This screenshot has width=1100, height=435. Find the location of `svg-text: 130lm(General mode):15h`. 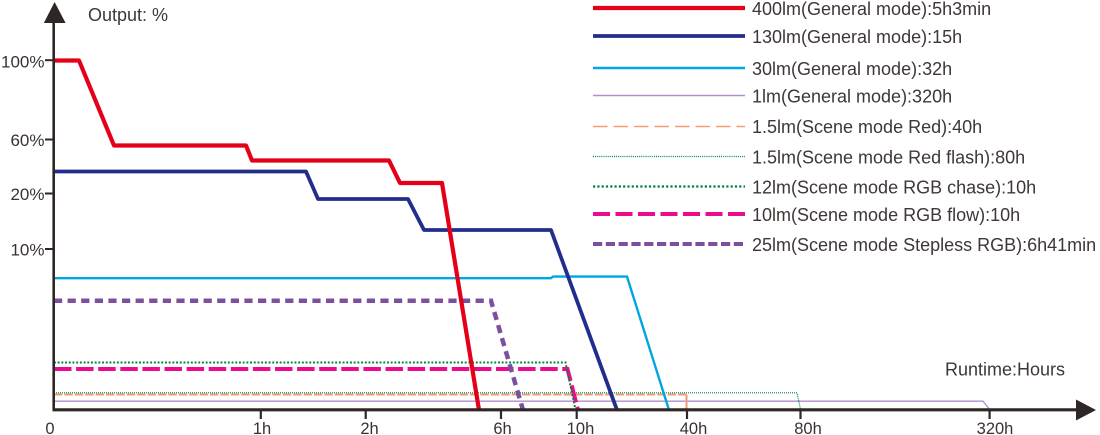

svg-text: 130lm(General mode):15h is located at coordinates (857, 37).